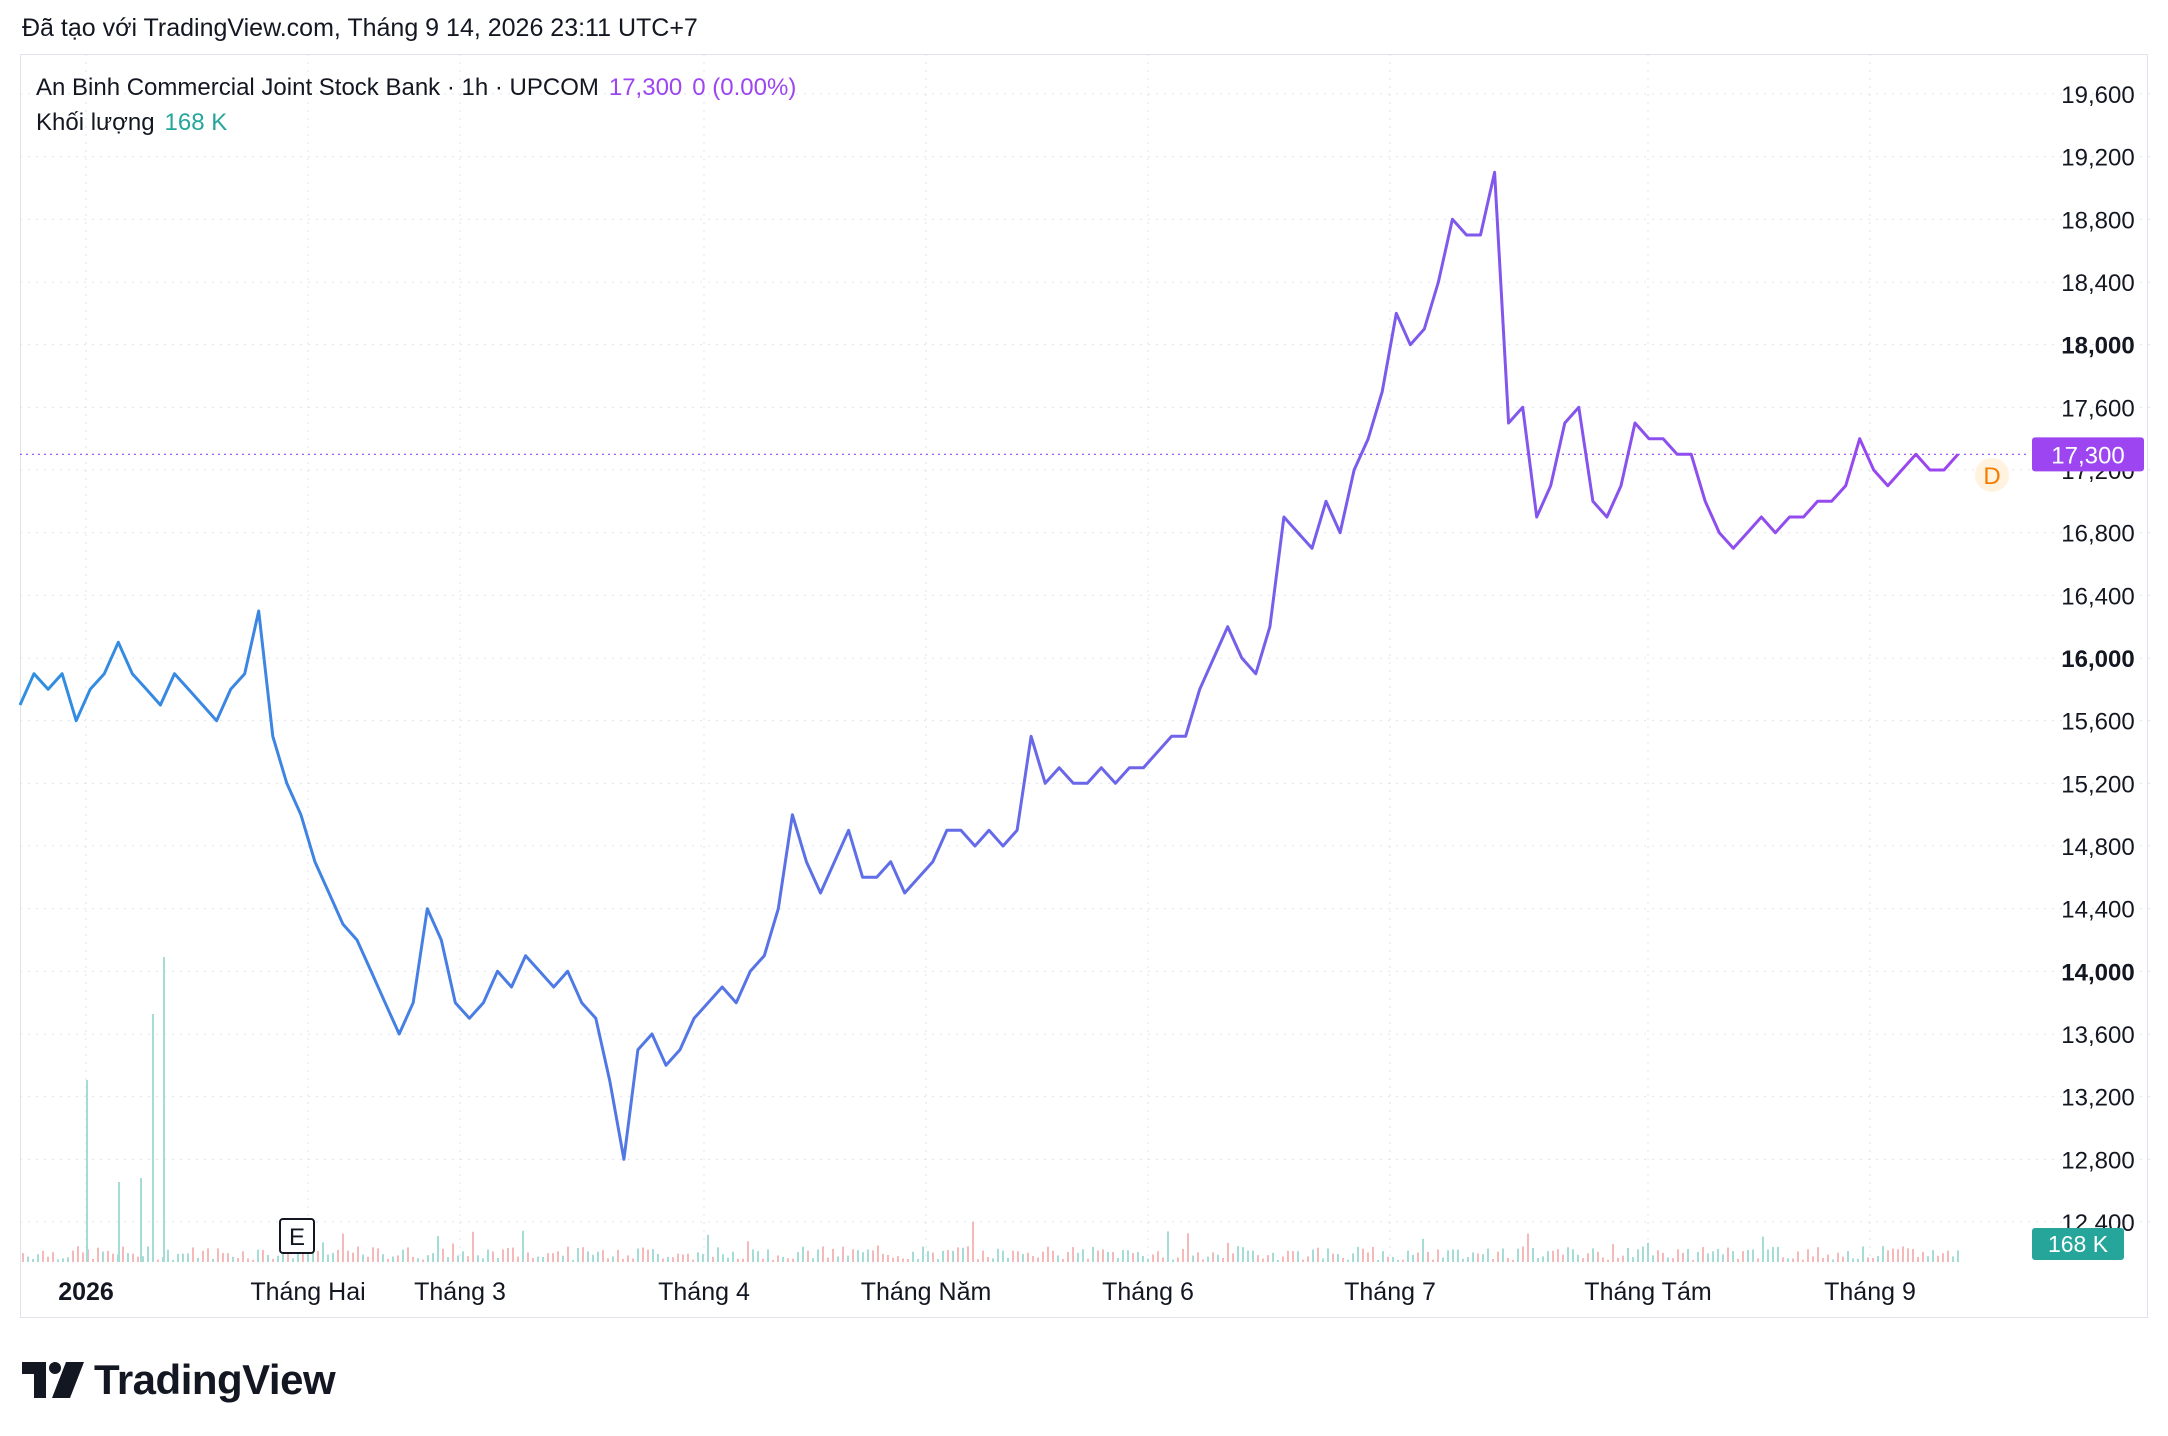 Image resolution: width=2168 pixels, height=1436 pixels. What do you see at coordinates (179, 1380) in the screenshot?
I see `tradingview-logo: TradingView` at bounding box center [179, 1380].